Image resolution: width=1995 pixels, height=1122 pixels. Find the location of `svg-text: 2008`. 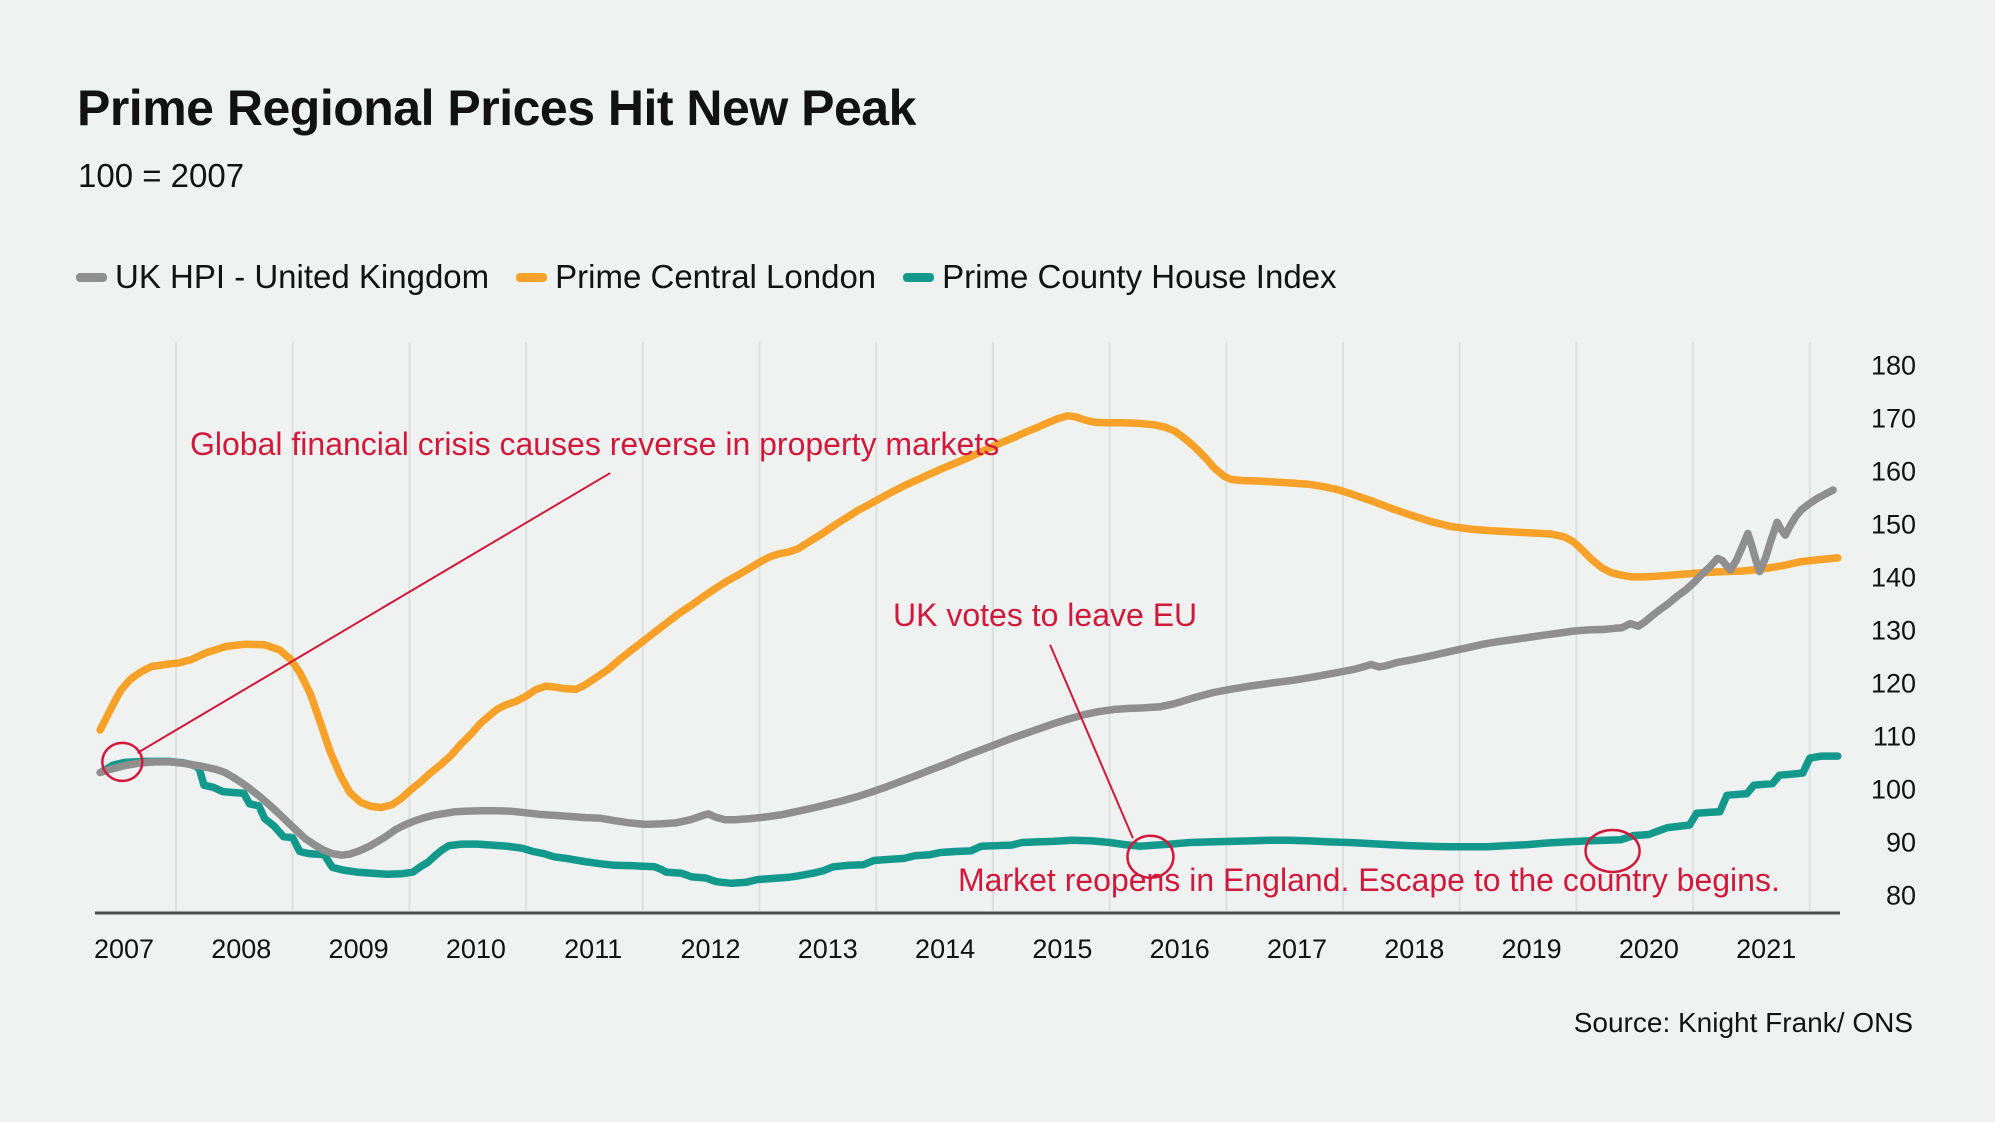

svg-text: 2008 is located at coordinates (241, 949).